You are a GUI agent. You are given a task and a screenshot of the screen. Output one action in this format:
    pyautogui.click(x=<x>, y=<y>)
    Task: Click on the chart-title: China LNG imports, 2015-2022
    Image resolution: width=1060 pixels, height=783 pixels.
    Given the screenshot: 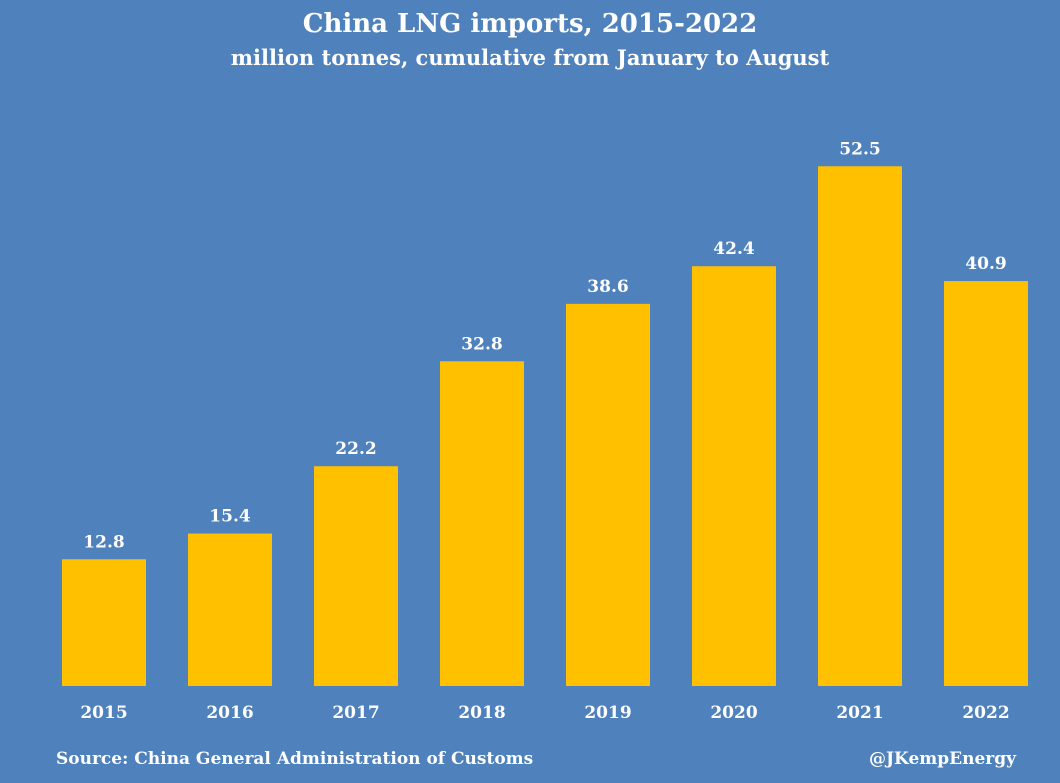 What is the action you would take?
    pyautogui.click(x=530, y=24)
    